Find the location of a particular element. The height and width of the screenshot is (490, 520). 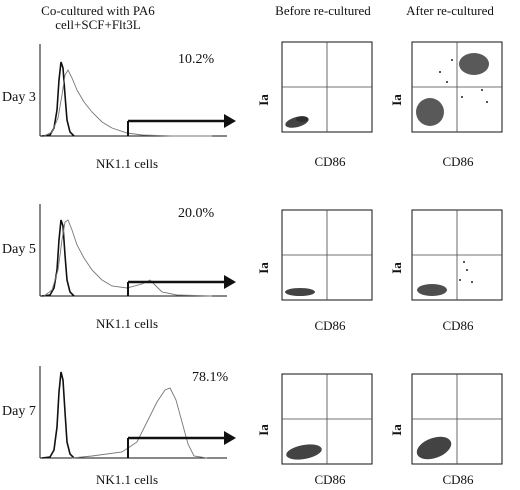

gate-percent: 10.2% is located at coordinates (196, 59).